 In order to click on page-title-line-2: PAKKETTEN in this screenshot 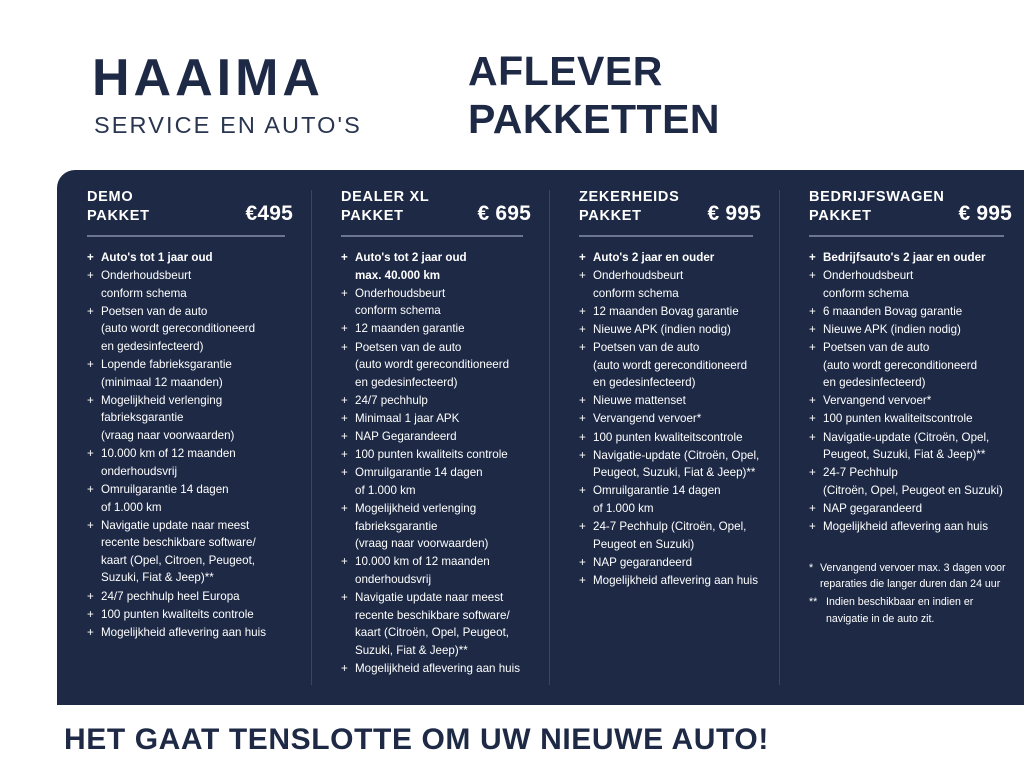, I will do `click(594, 118)`.